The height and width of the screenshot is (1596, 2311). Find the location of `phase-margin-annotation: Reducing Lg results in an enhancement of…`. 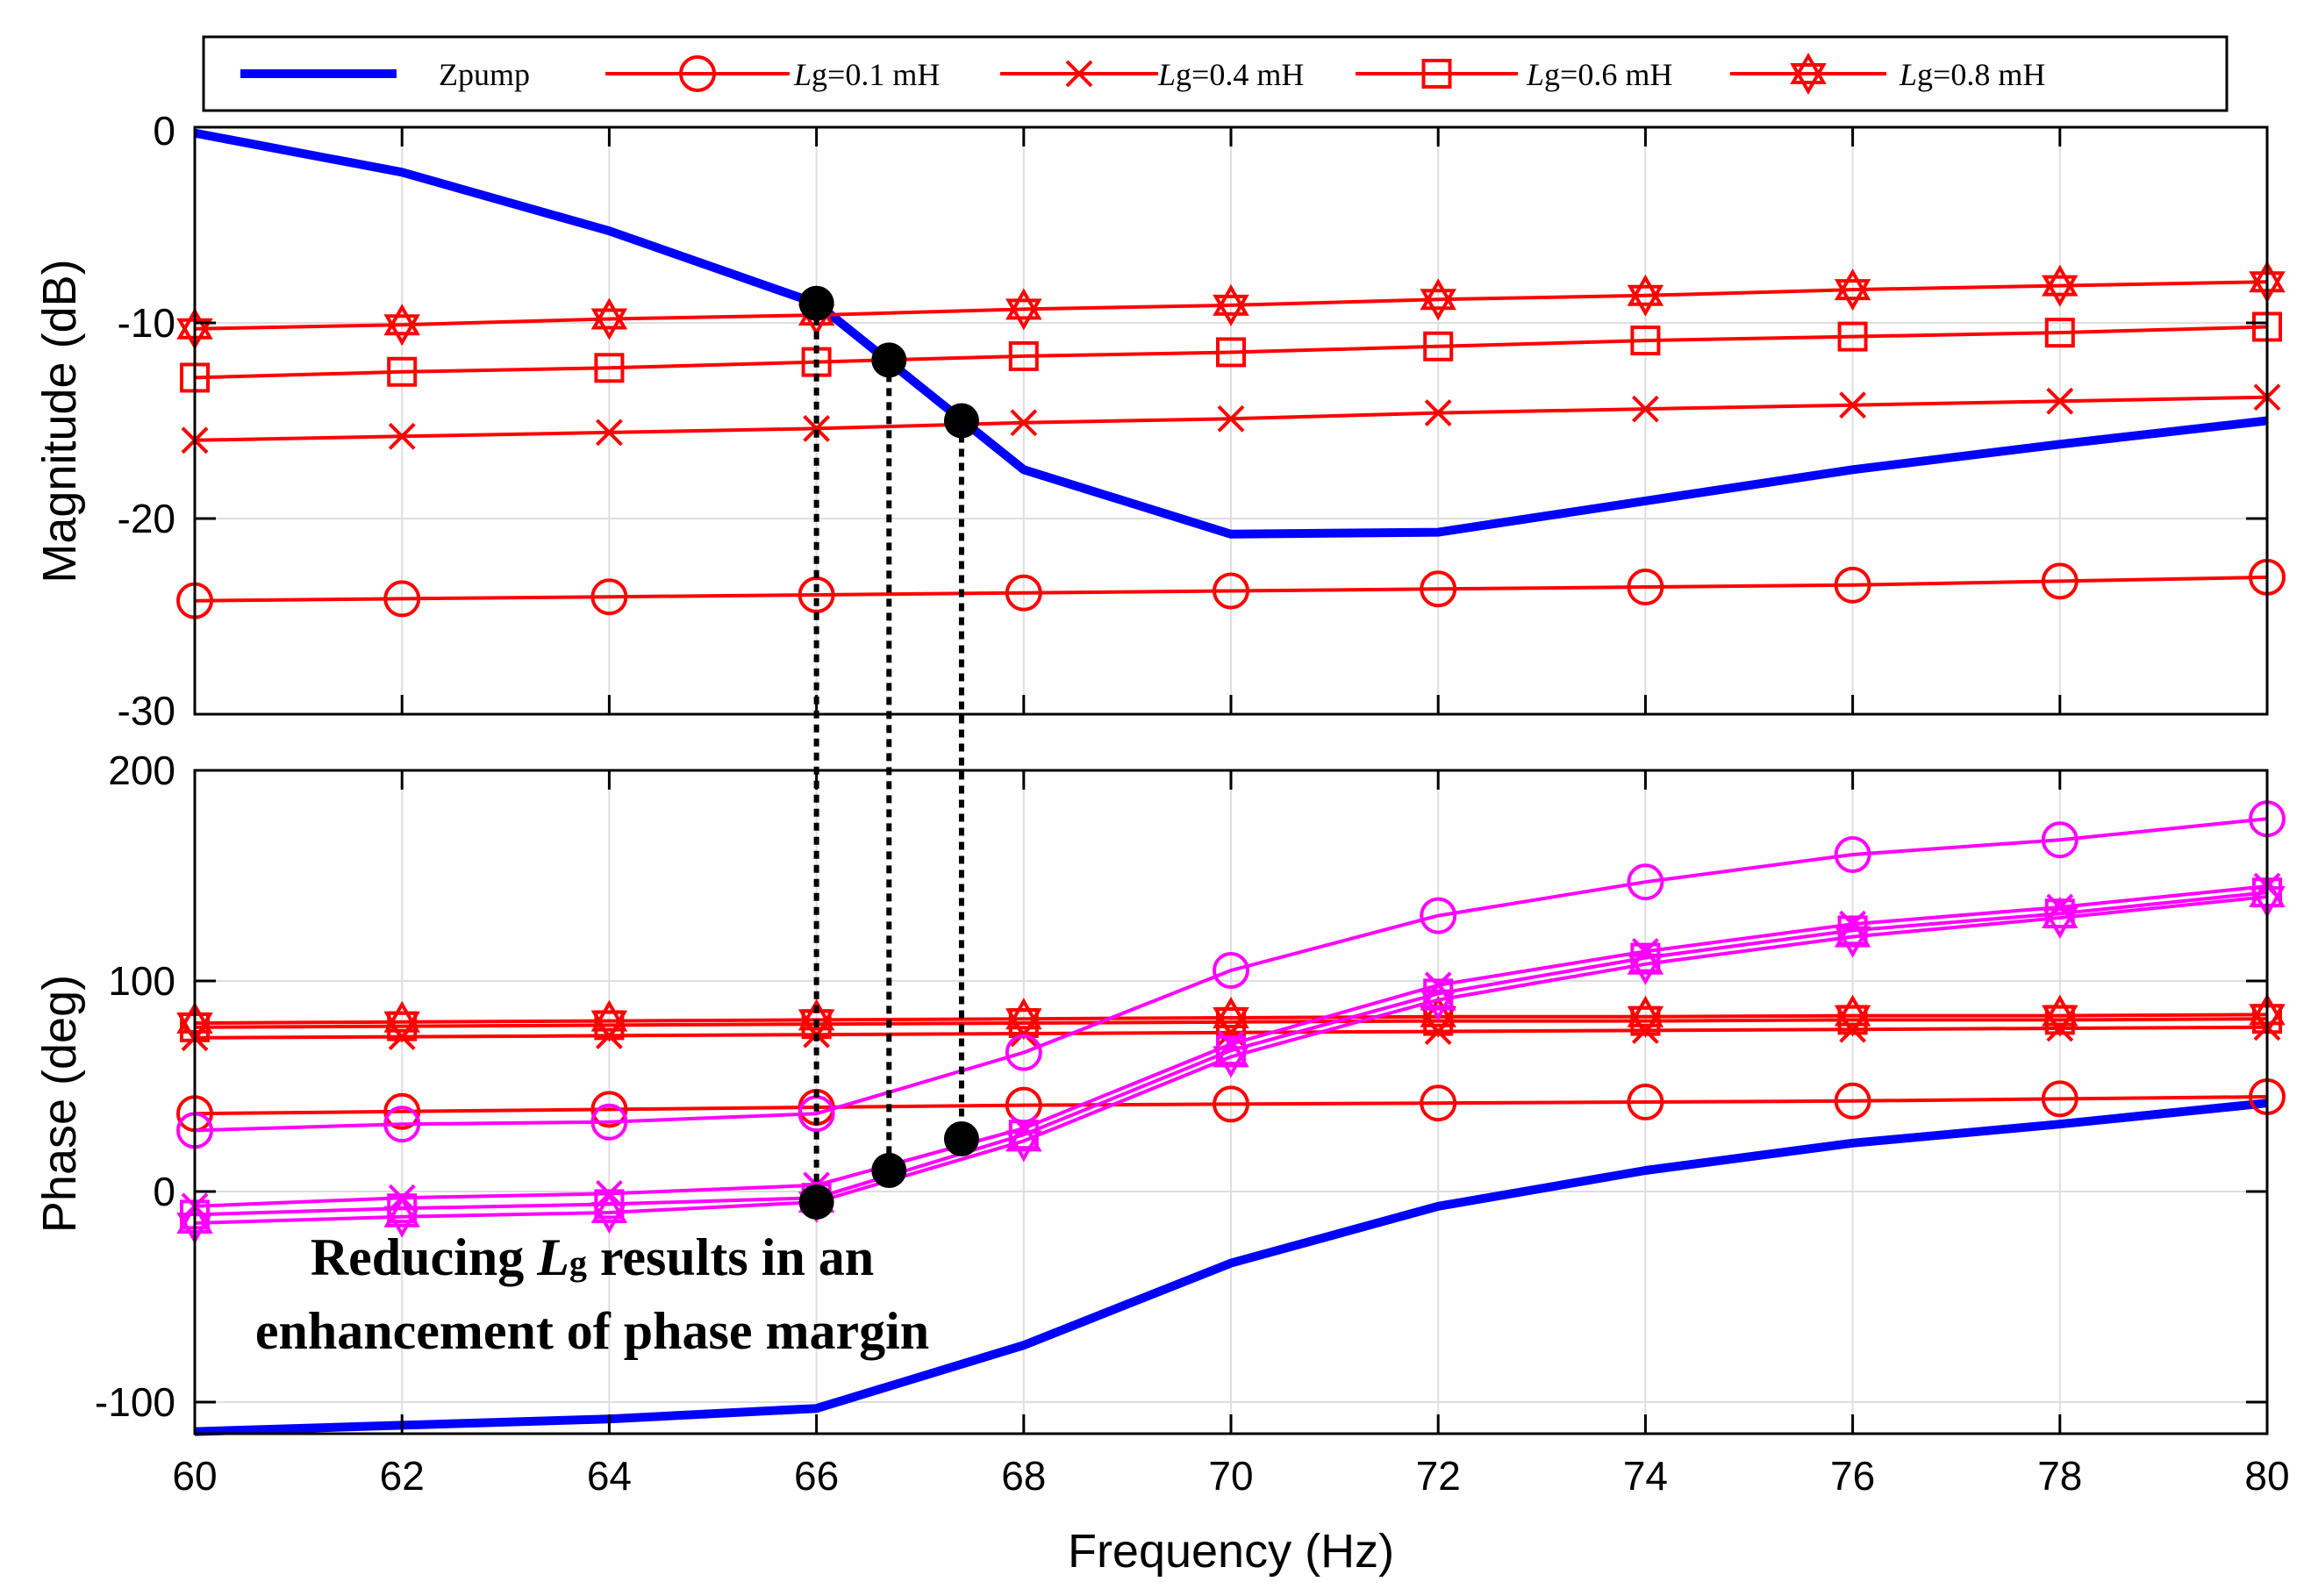

phase-margin-annotation: Reducing Lg results in an enhancement of… is located at coordinates (592, 1294).